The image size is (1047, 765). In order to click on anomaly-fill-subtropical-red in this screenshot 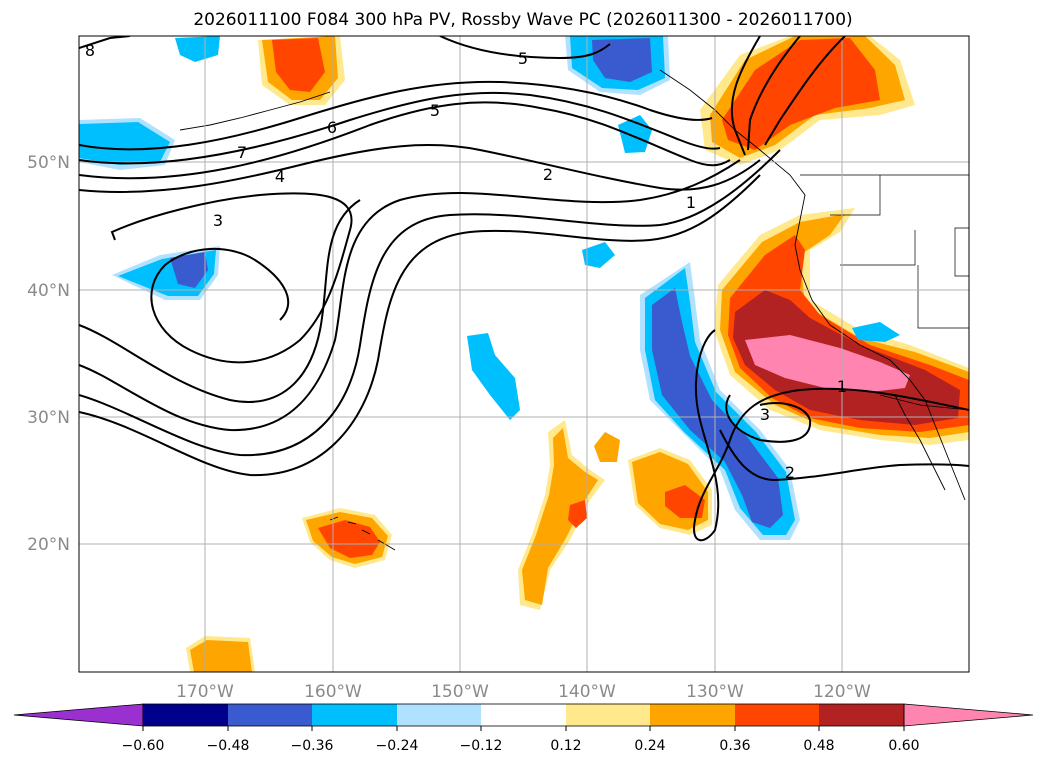, I will do `click(685, 501)`.